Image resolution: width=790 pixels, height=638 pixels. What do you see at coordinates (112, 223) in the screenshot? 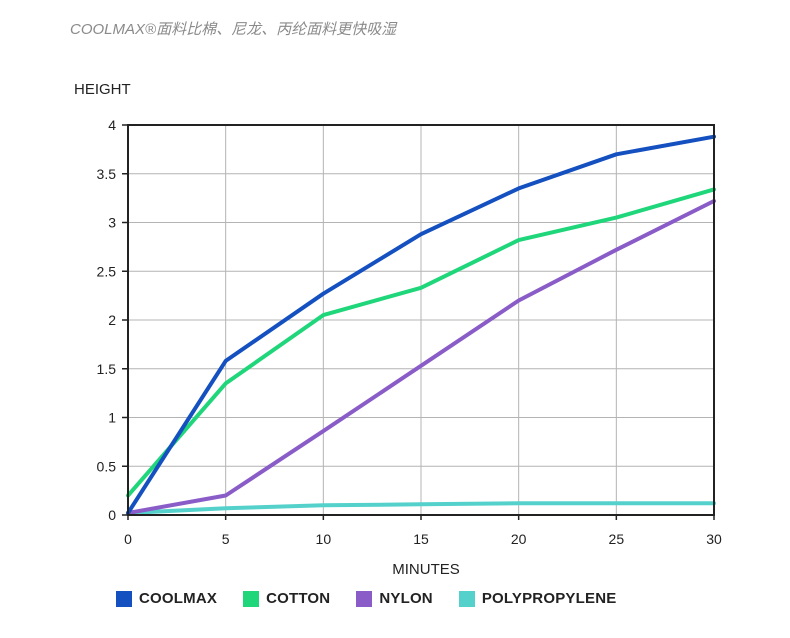
I see `y-tick-label: 3` at bounding box center [112, 223].